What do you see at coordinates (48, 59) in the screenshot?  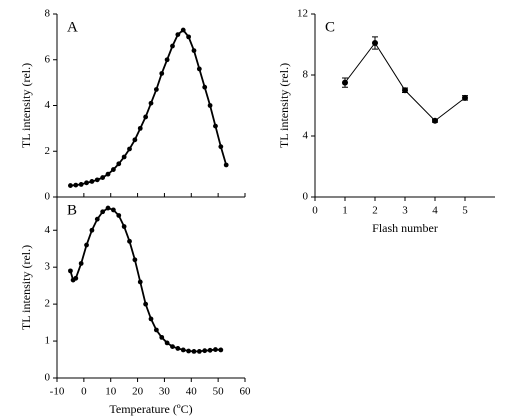 I see `y-tick-label: 6` at bounding box center [48, 59].